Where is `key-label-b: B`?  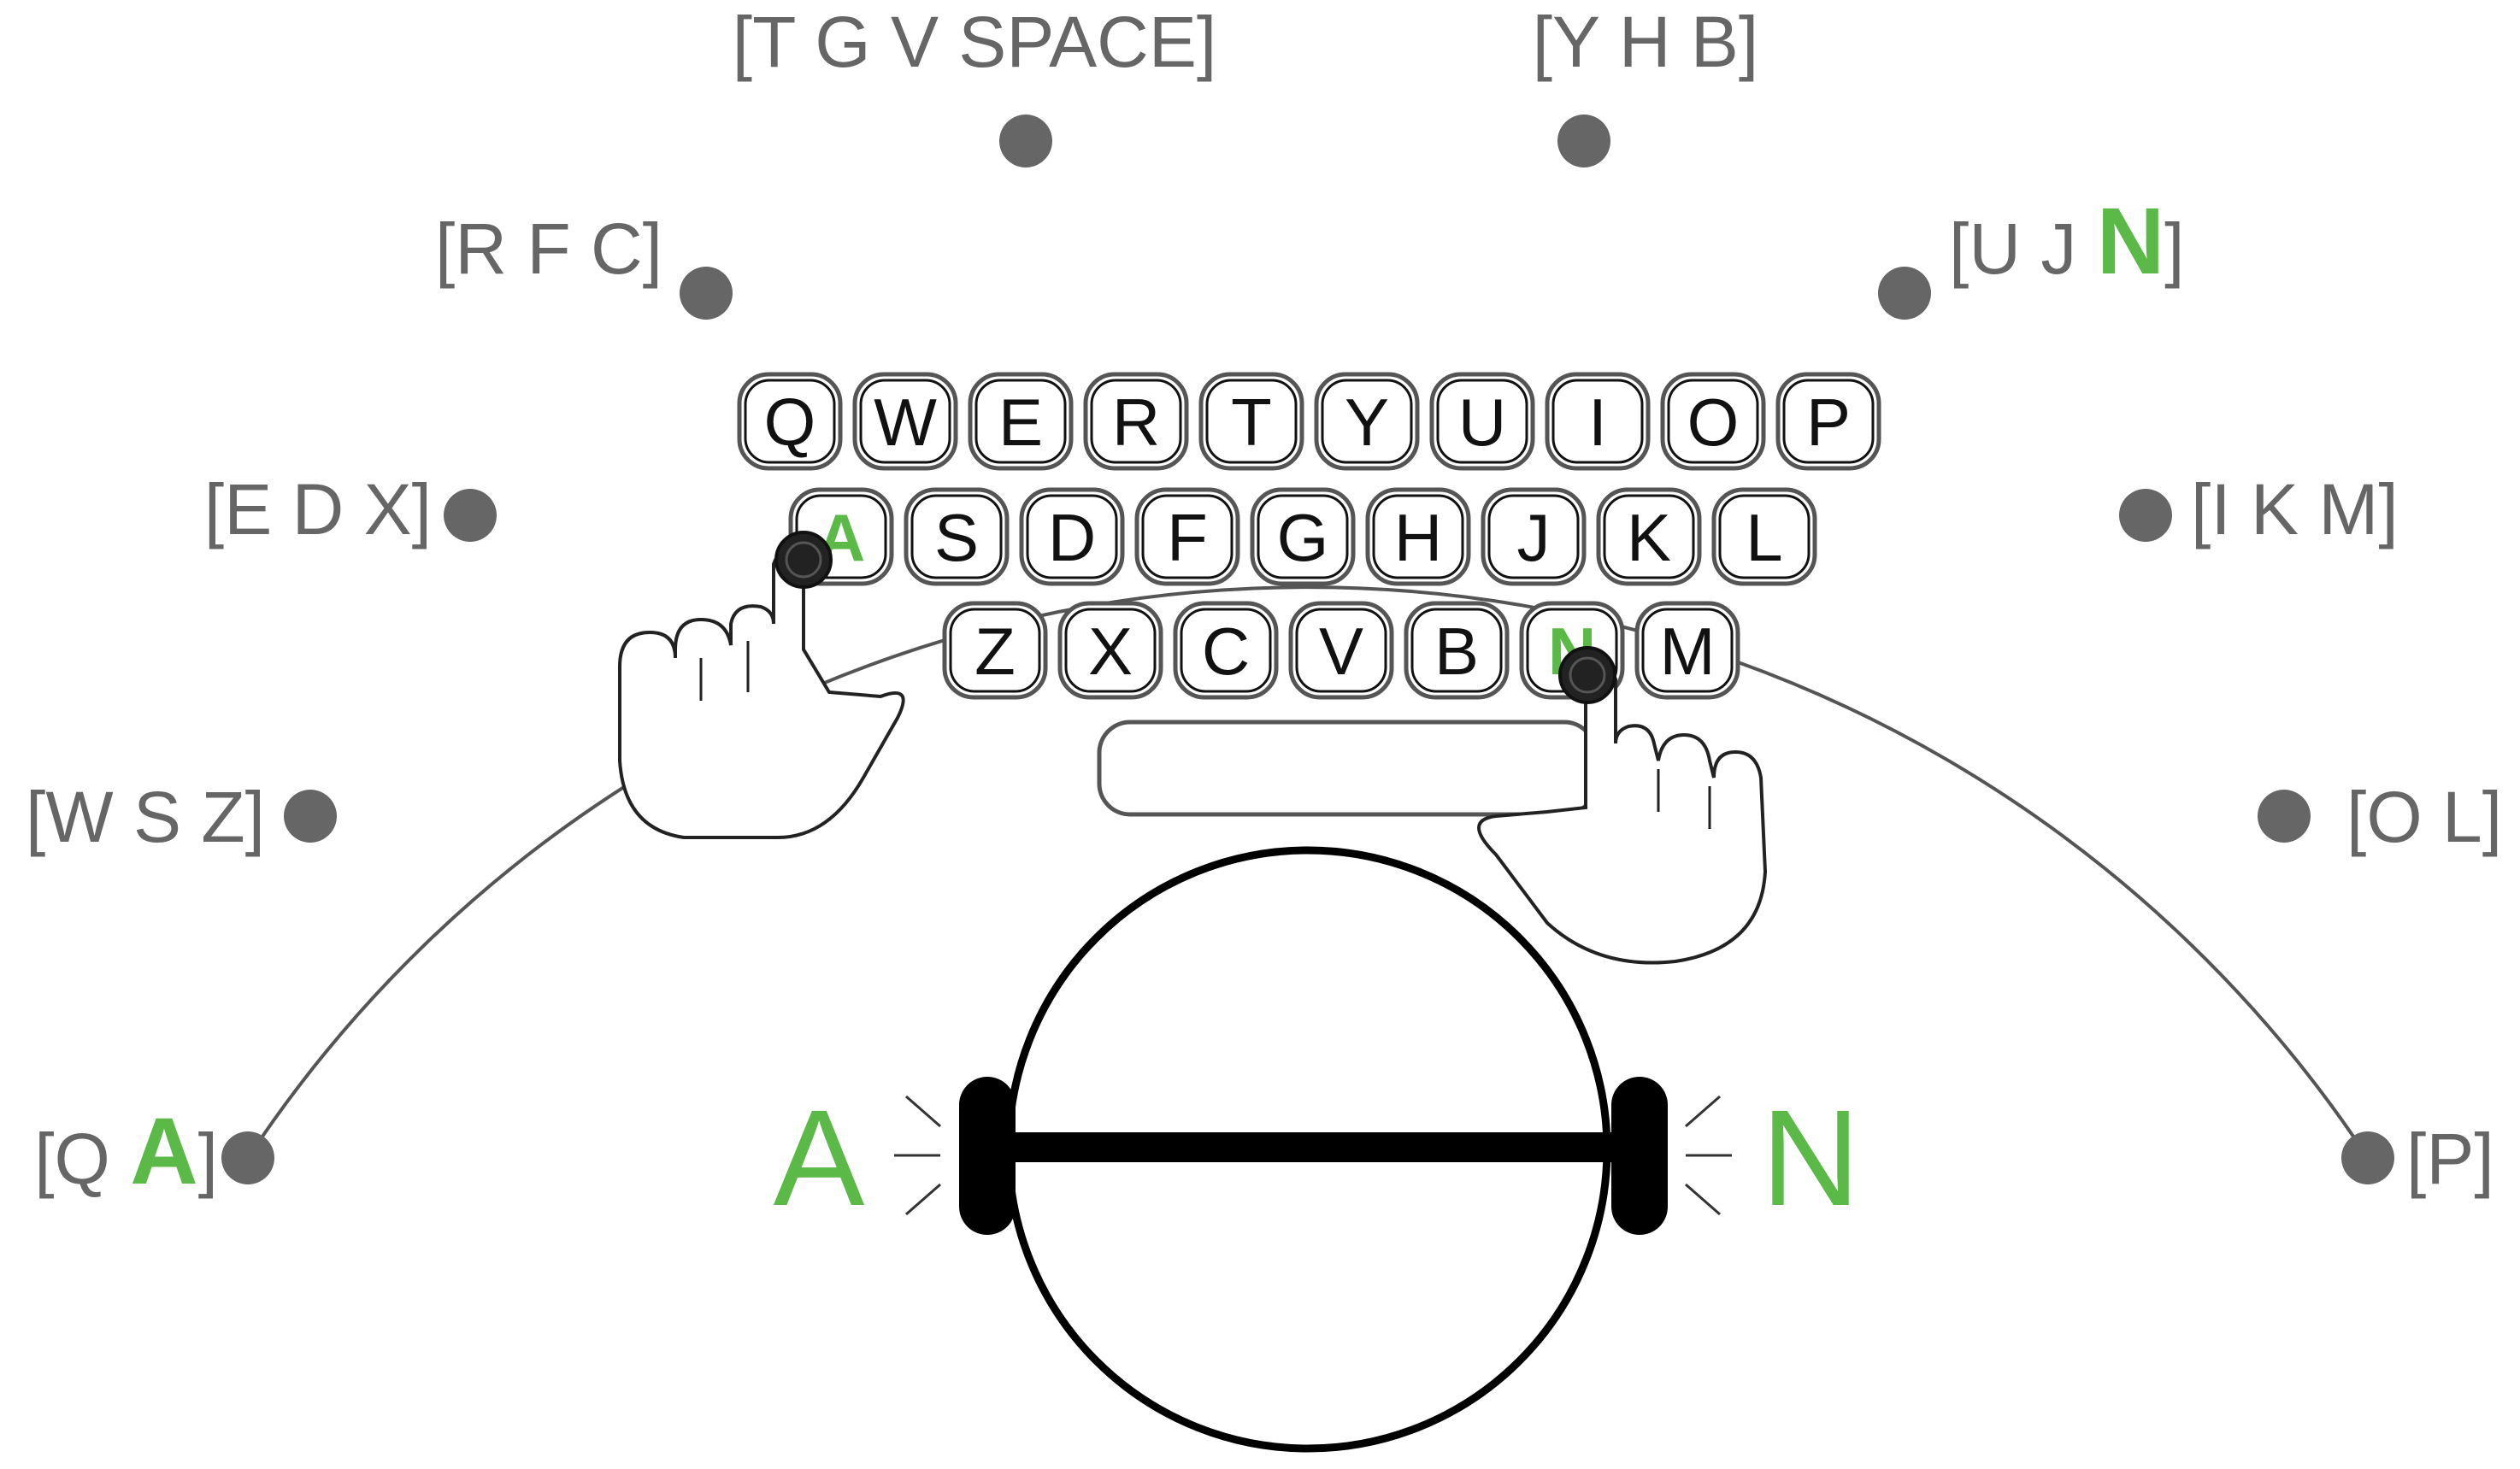
key-label-b: B is located at coordinates (1456, 651).